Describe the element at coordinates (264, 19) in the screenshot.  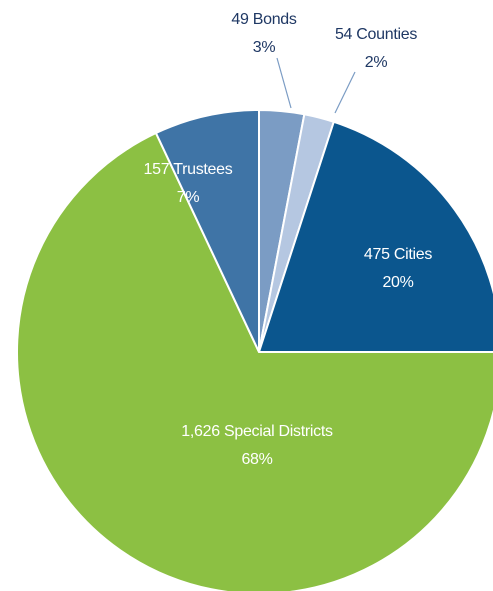
I see `slice-label: 49 Bonds` at that location.